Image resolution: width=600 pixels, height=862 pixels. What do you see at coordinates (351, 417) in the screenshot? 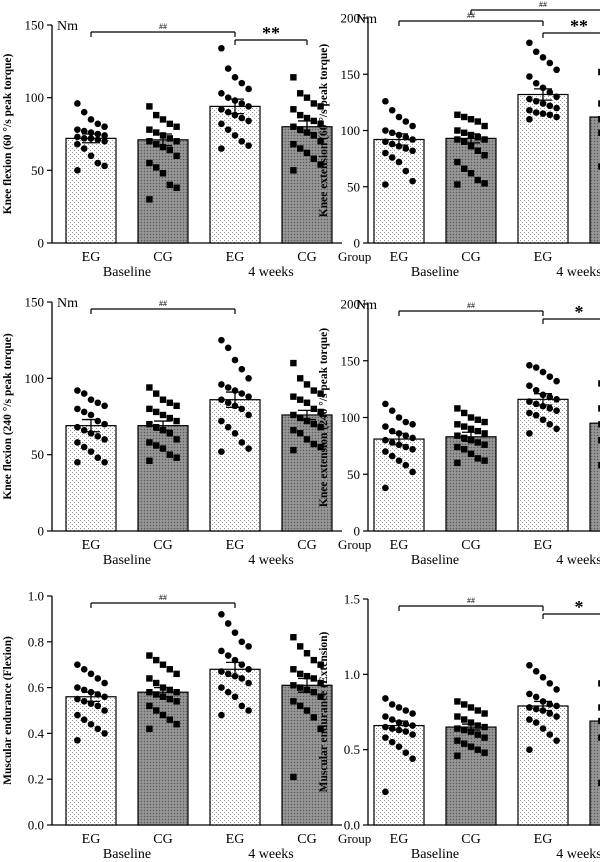
I see `y-tick-label: 100` at bounding box center [351, 417].